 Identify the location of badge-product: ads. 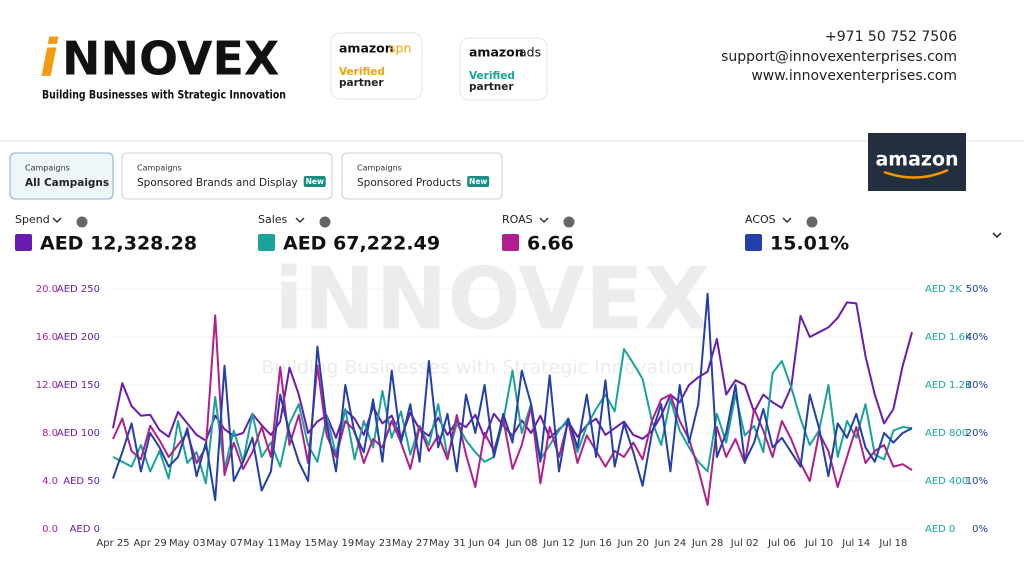
(530, 52).